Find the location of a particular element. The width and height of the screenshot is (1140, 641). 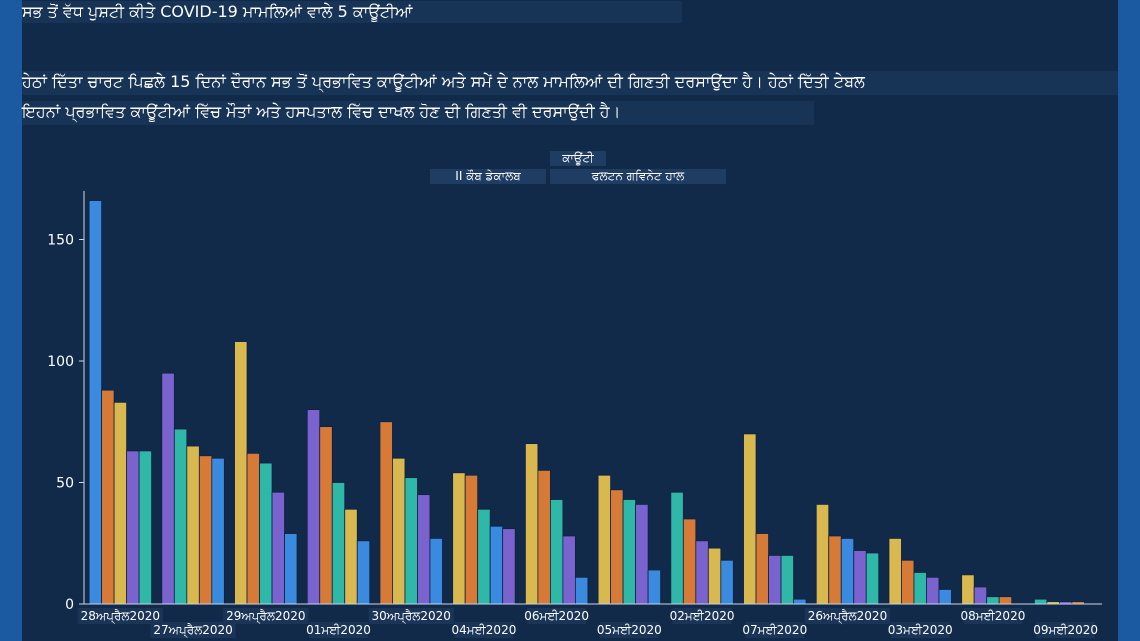

x-tick-label: 08ਮਈ2020 is located at coordinates (993, 616).